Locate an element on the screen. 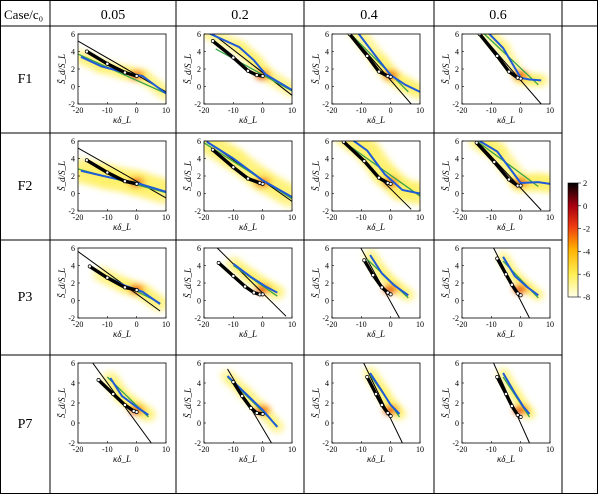  black-curve is located at coordinates (113, 278).